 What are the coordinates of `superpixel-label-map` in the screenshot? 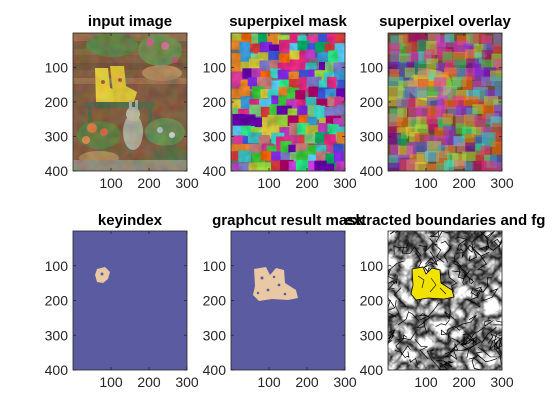 It's located at (288, 102).